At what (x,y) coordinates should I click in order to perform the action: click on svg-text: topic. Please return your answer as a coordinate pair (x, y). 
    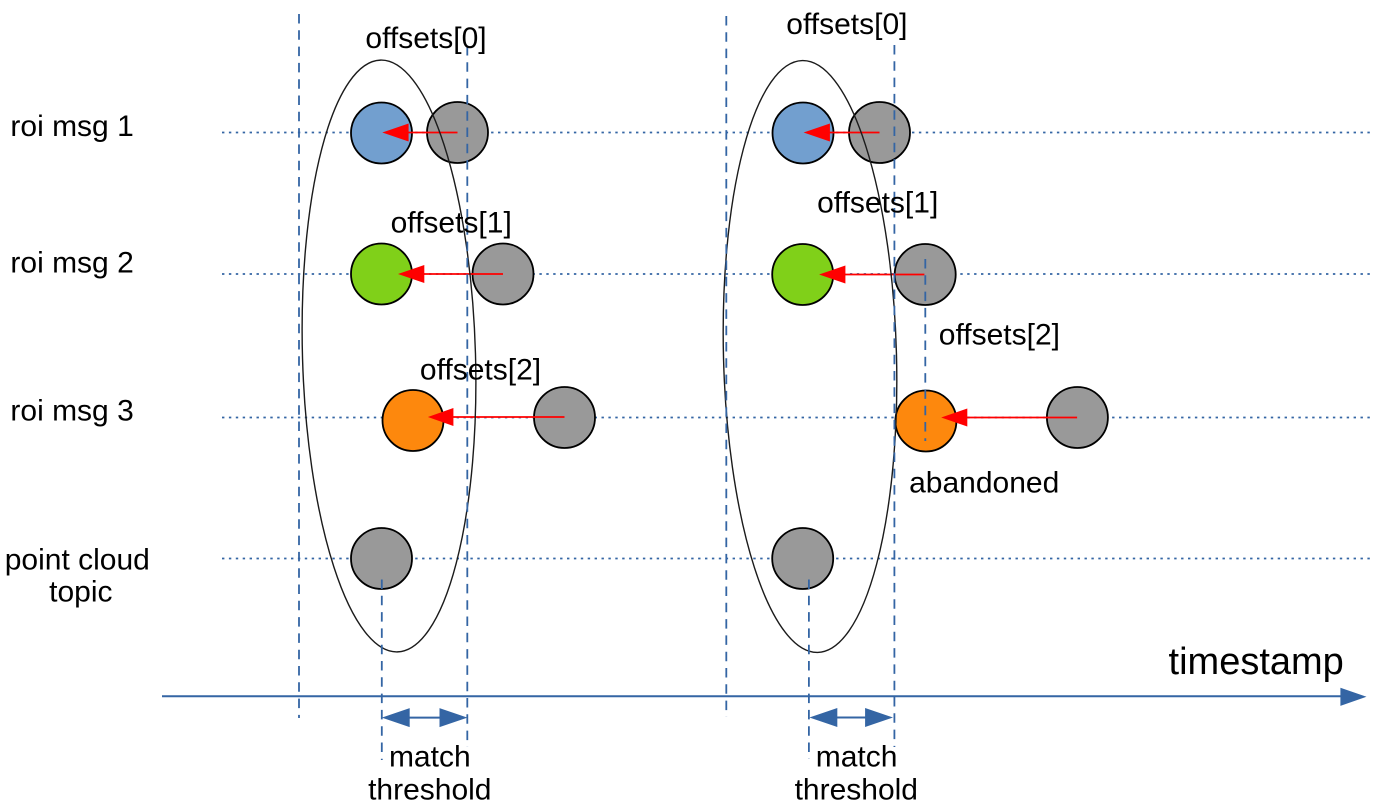
    Looking at the image, I should click on (80, 592).